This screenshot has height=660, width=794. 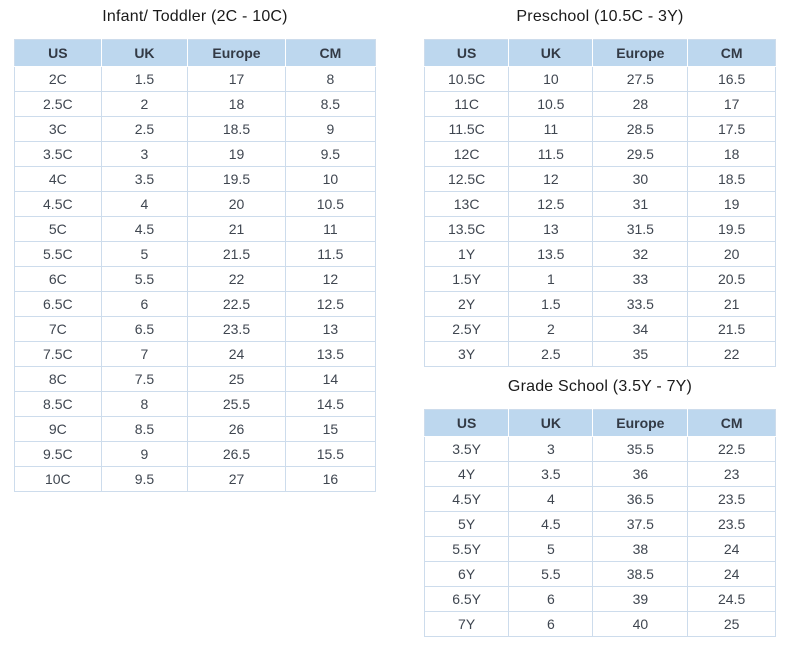 I want to click on size-cell: 1, so click(x=551, y=279).